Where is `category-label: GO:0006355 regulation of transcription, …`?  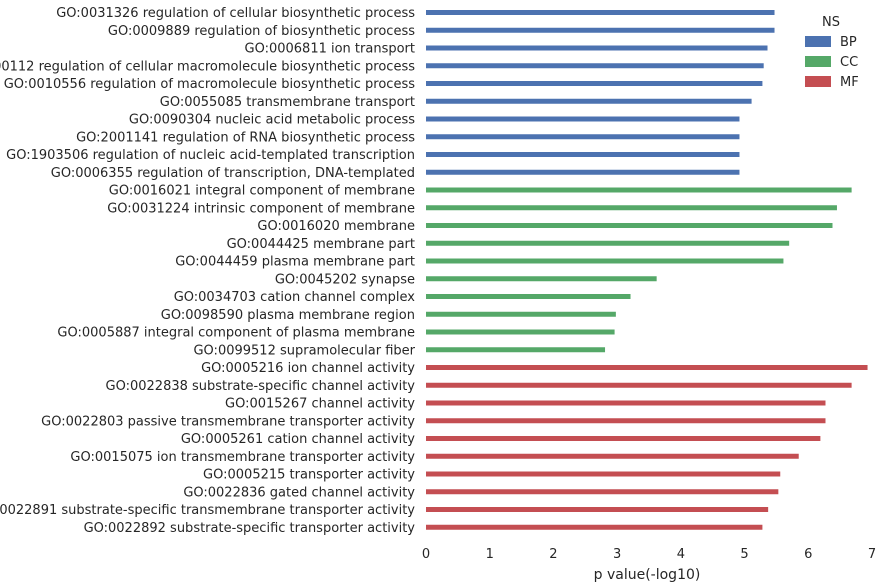
category-label: GO:0006355 regulation of transcription, … is located at coordinates (233, 173).